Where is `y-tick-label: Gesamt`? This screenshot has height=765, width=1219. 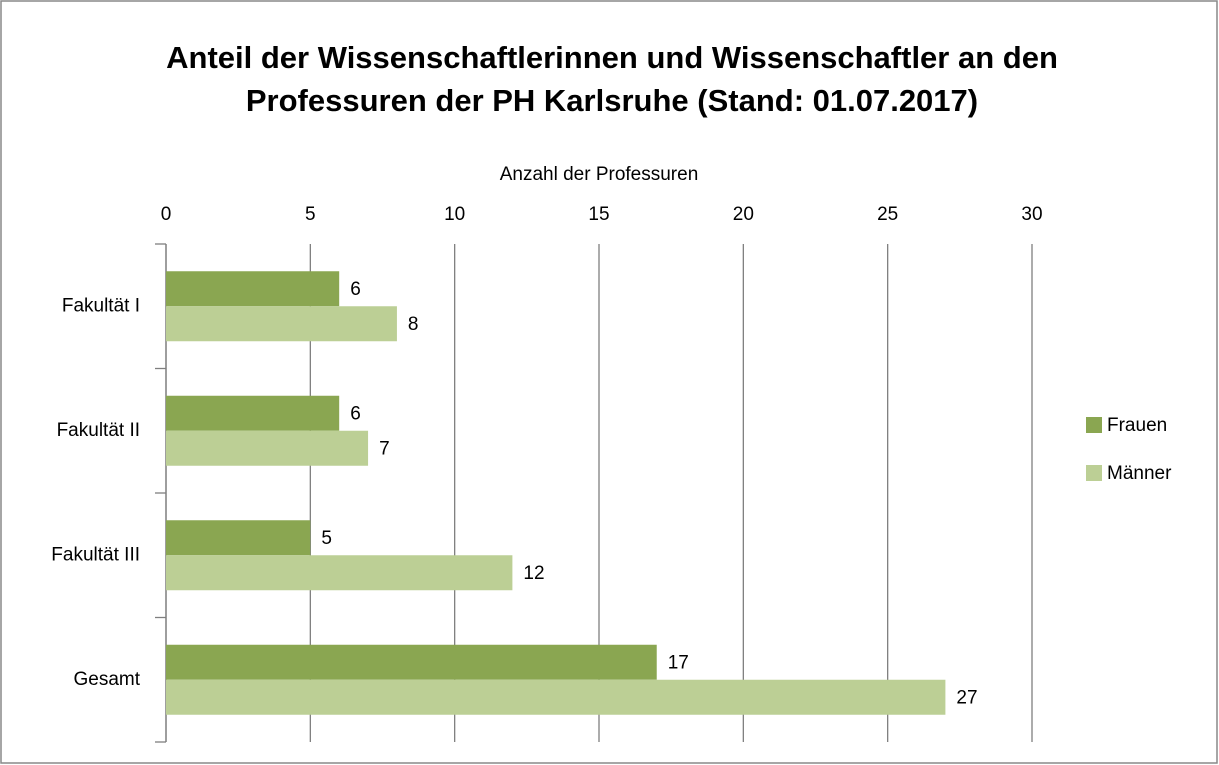 y-tick-label: Gesamt is located at coordinates (106, 679).